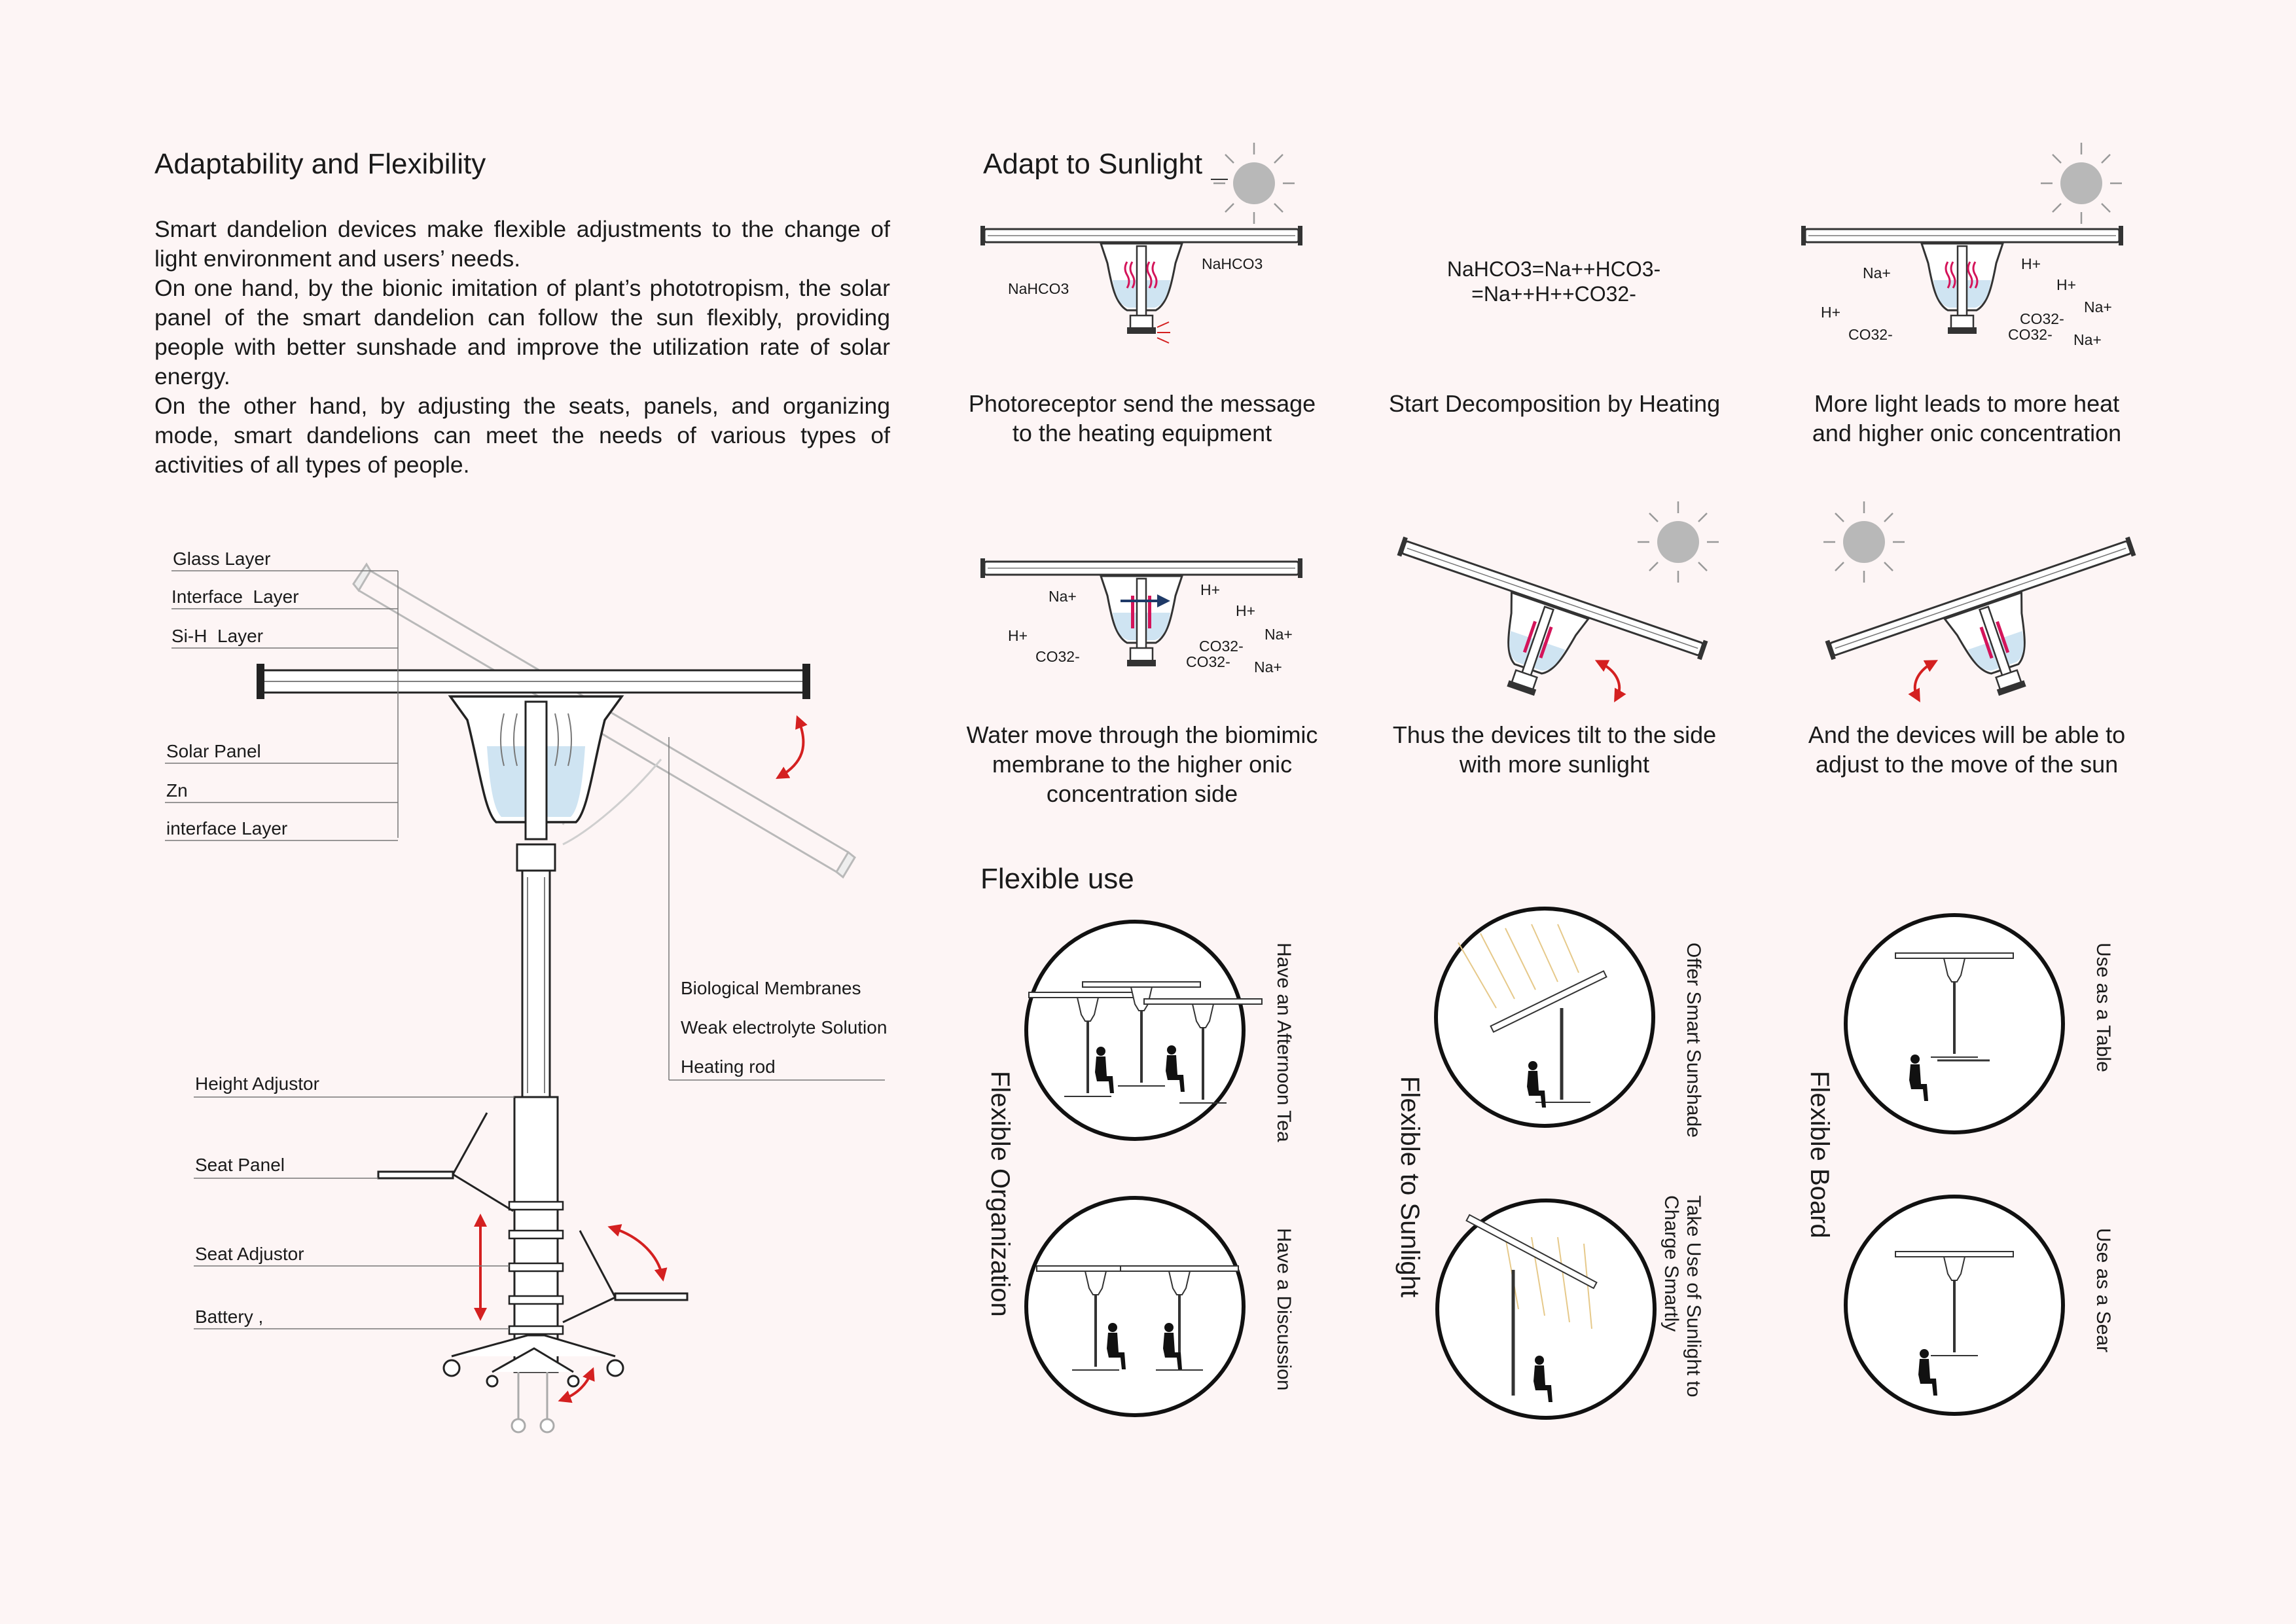  Describe the element at coordinates (1955, 1305) in the screenshot. I see `scene-use-as-seat` at that location.